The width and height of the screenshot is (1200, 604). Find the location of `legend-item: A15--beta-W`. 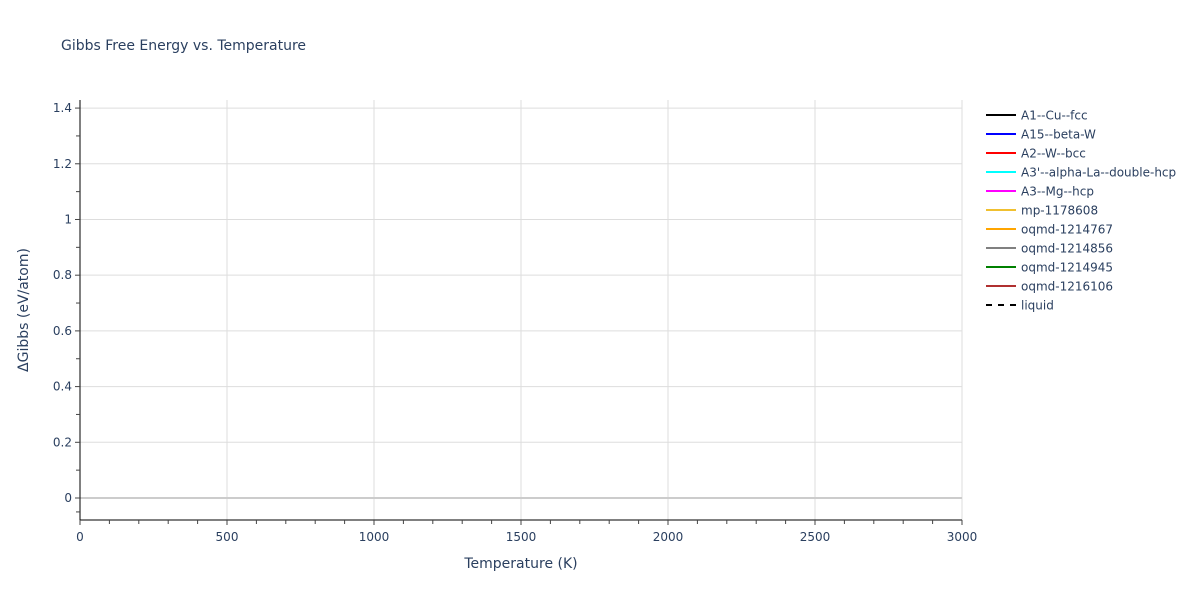

legend-item: A15--beta-W is located at coordinates (1041, 135).